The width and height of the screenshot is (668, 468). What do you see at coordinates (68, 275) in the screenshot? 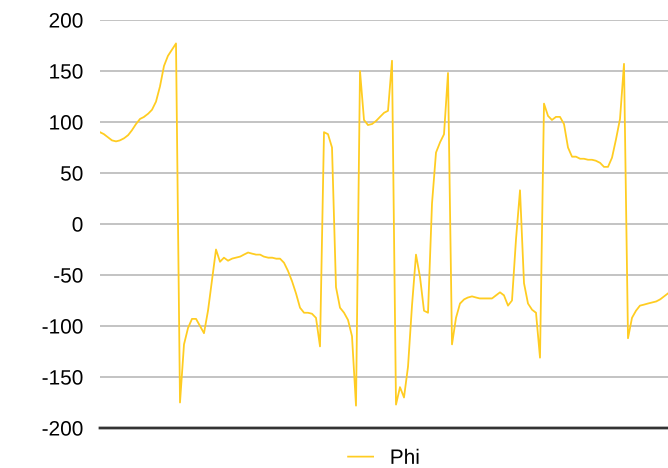
I see `y-tick-label: -50` at bounding box center [68, 275].